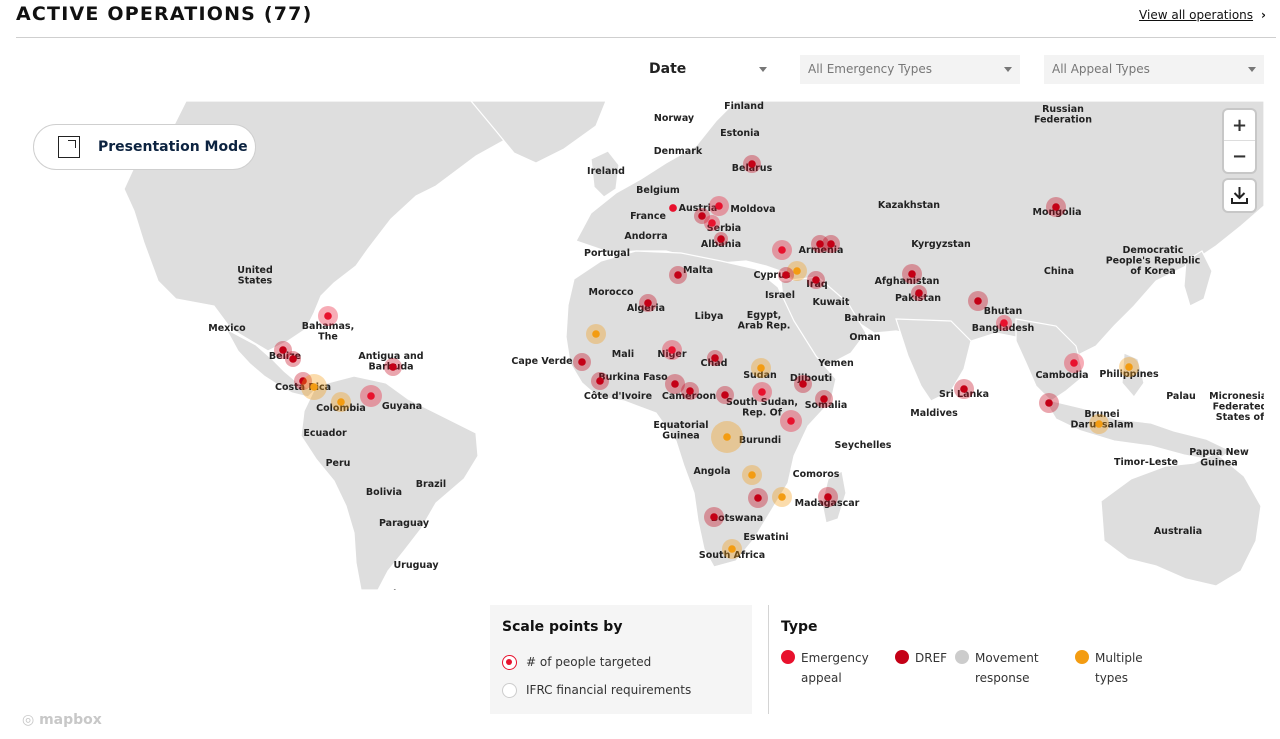 The width and height of the screenshot is (1280, 739). Describe the element at coordinates (1239, 195) in the screenshot. I see `download-button` at that location.